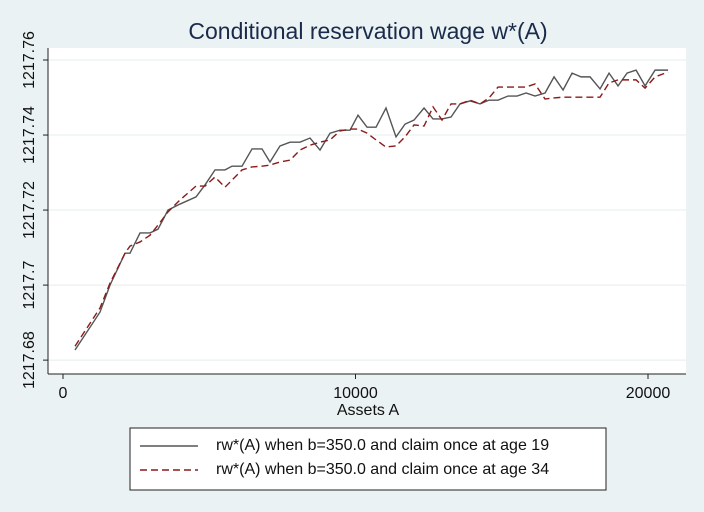 Image resolution: width=704 pixels, height=512 pixels. Describe the element at coordinates (29, 135) in the screenshot. I see `y-tick-label: 1217.74` at that location.